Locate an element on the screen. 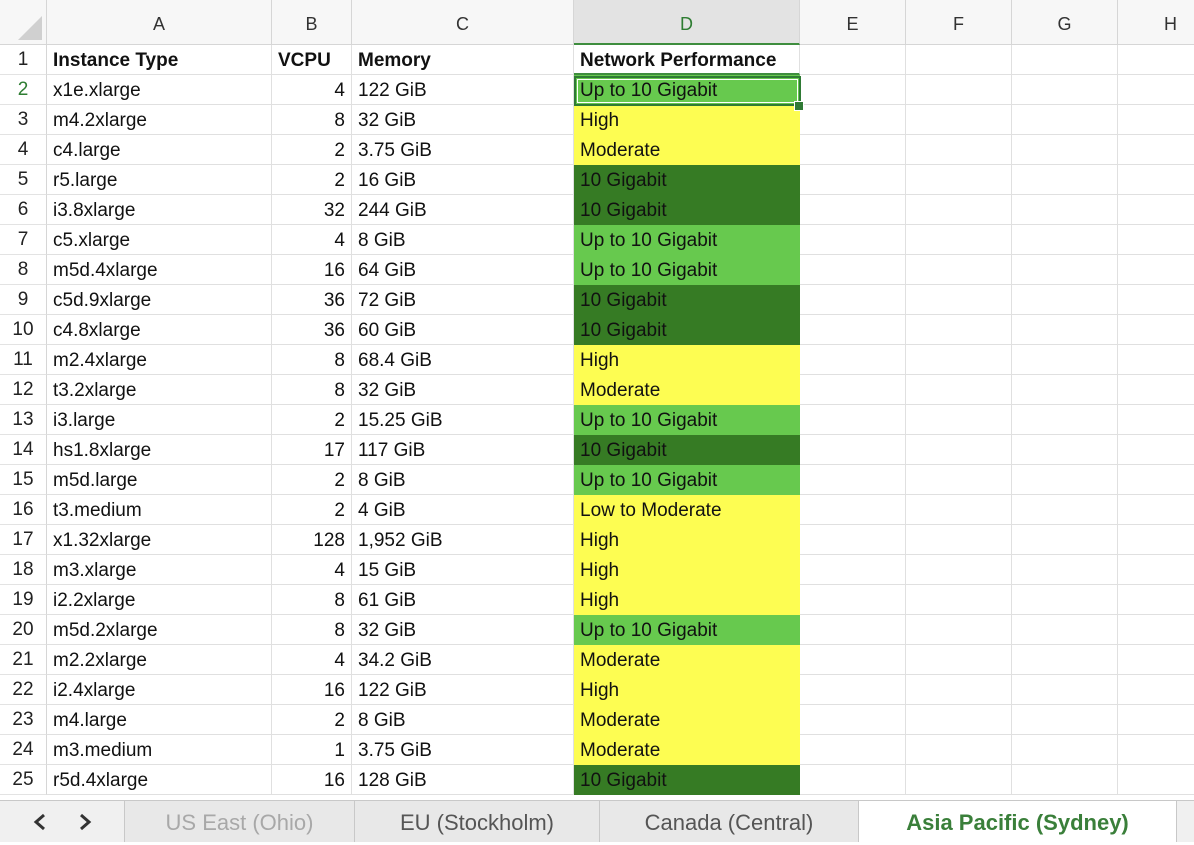 The height and width of the screenshot is (845, 1194). column-header-g: G is located at coordinates (1065, 22).